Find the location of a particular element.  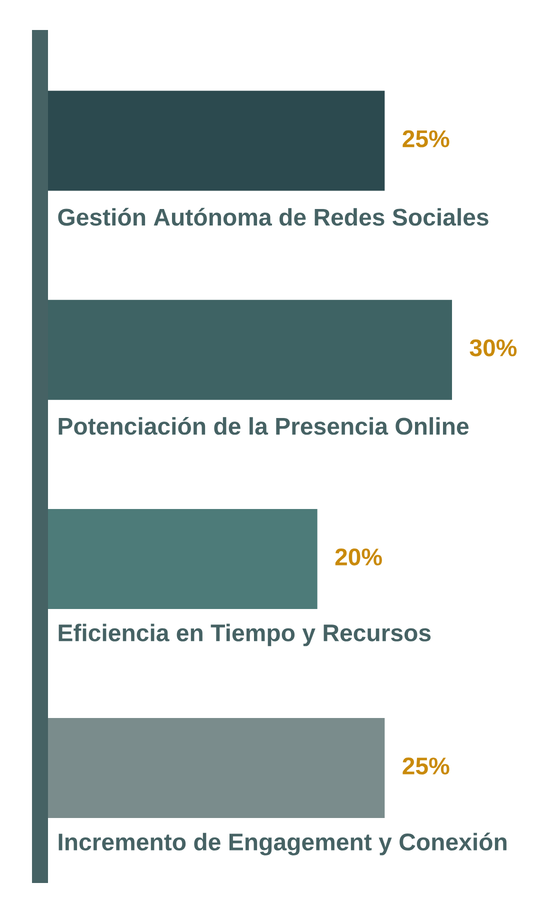

data-label: 20% is located at coordinates (358, 557).